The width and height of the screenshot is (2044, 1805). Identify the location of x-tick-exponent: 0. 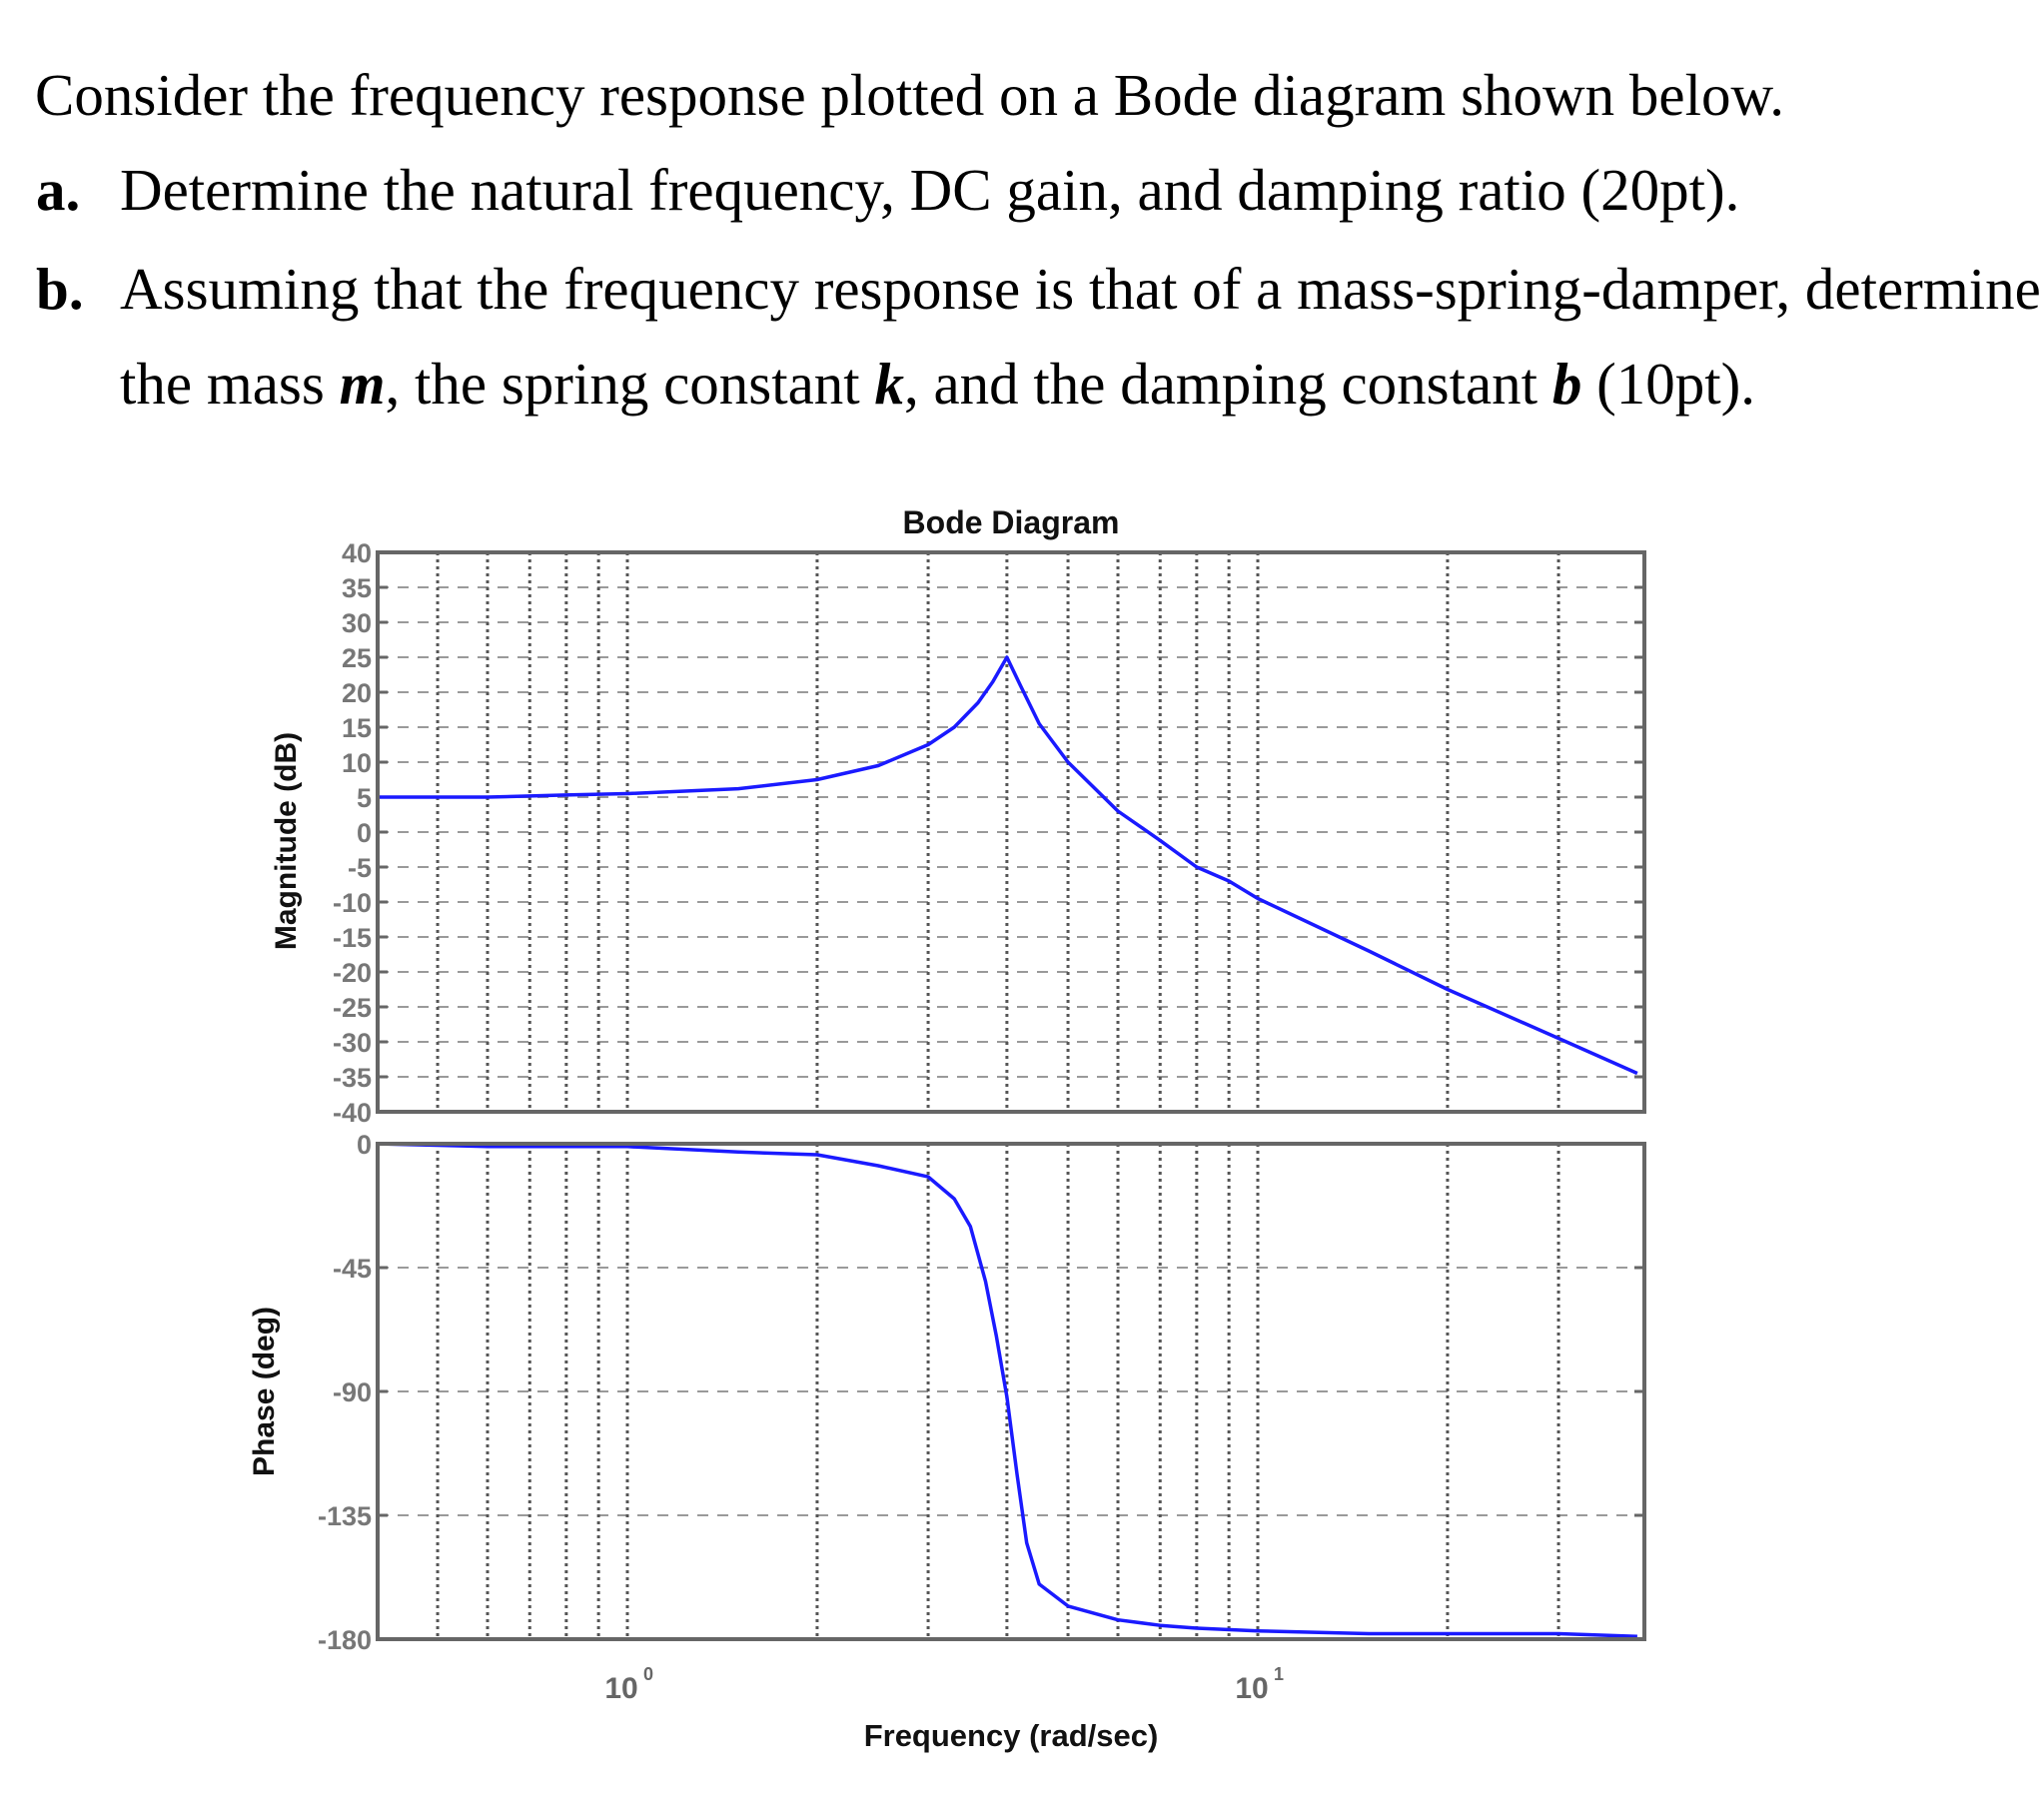
(648, 1674).